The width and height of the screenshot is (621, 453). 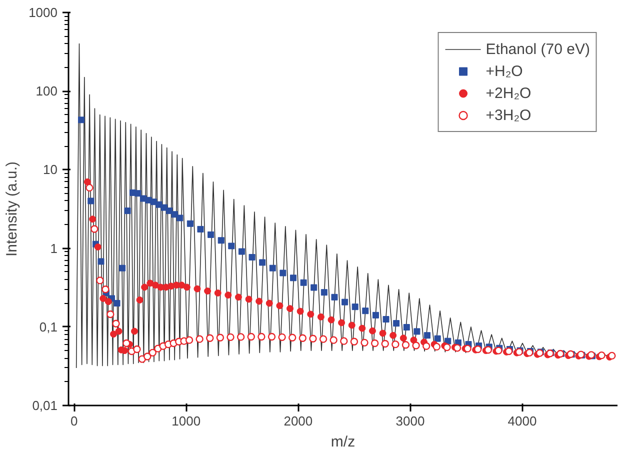 I want to click on y-tick-label: 1000, so click(x=43, y=12).